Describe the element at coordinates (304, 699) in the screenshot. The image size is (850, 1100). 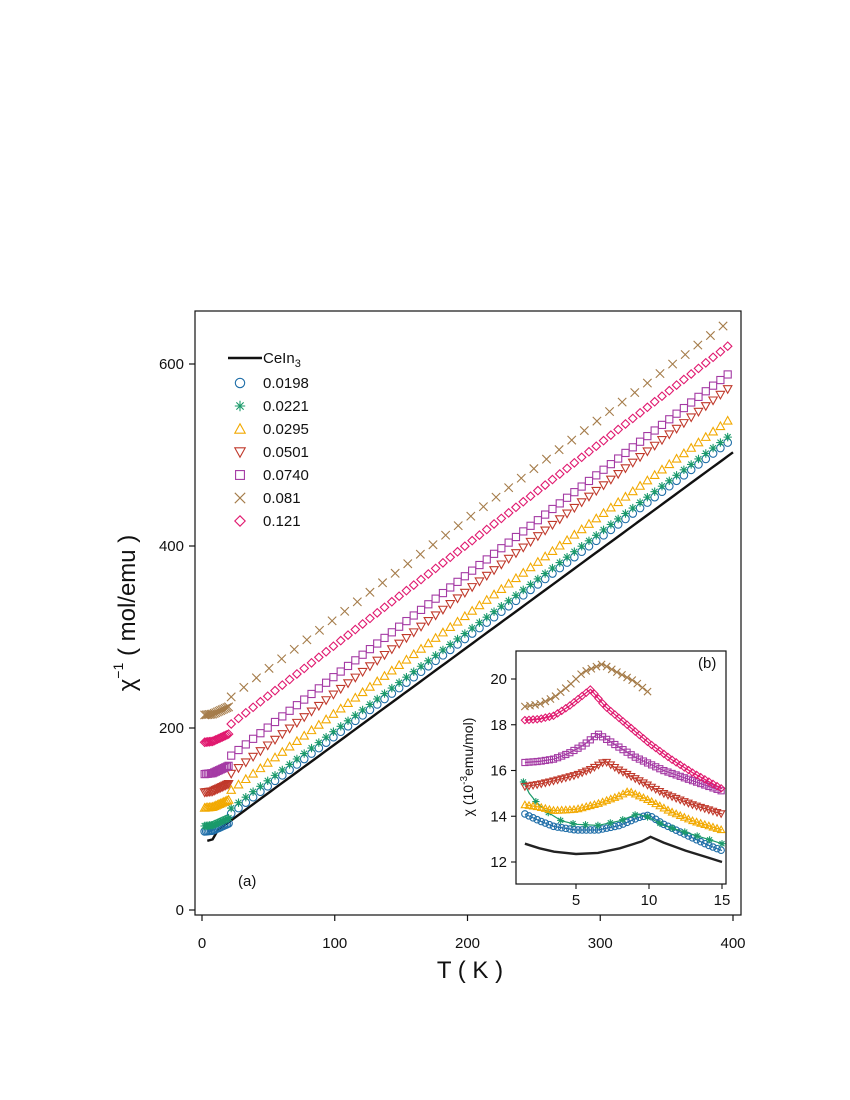
I see `data-point-0.0740-26` at that location.